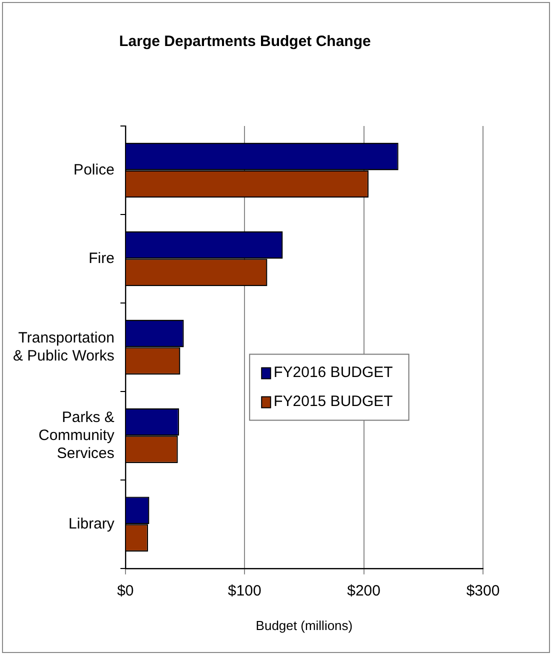 This screenshot has width=554, height=657. What do you see at coordinates (125, 591) in the screenshot?
I see `x-tick-label: $0` at bounding box center [125, 591].